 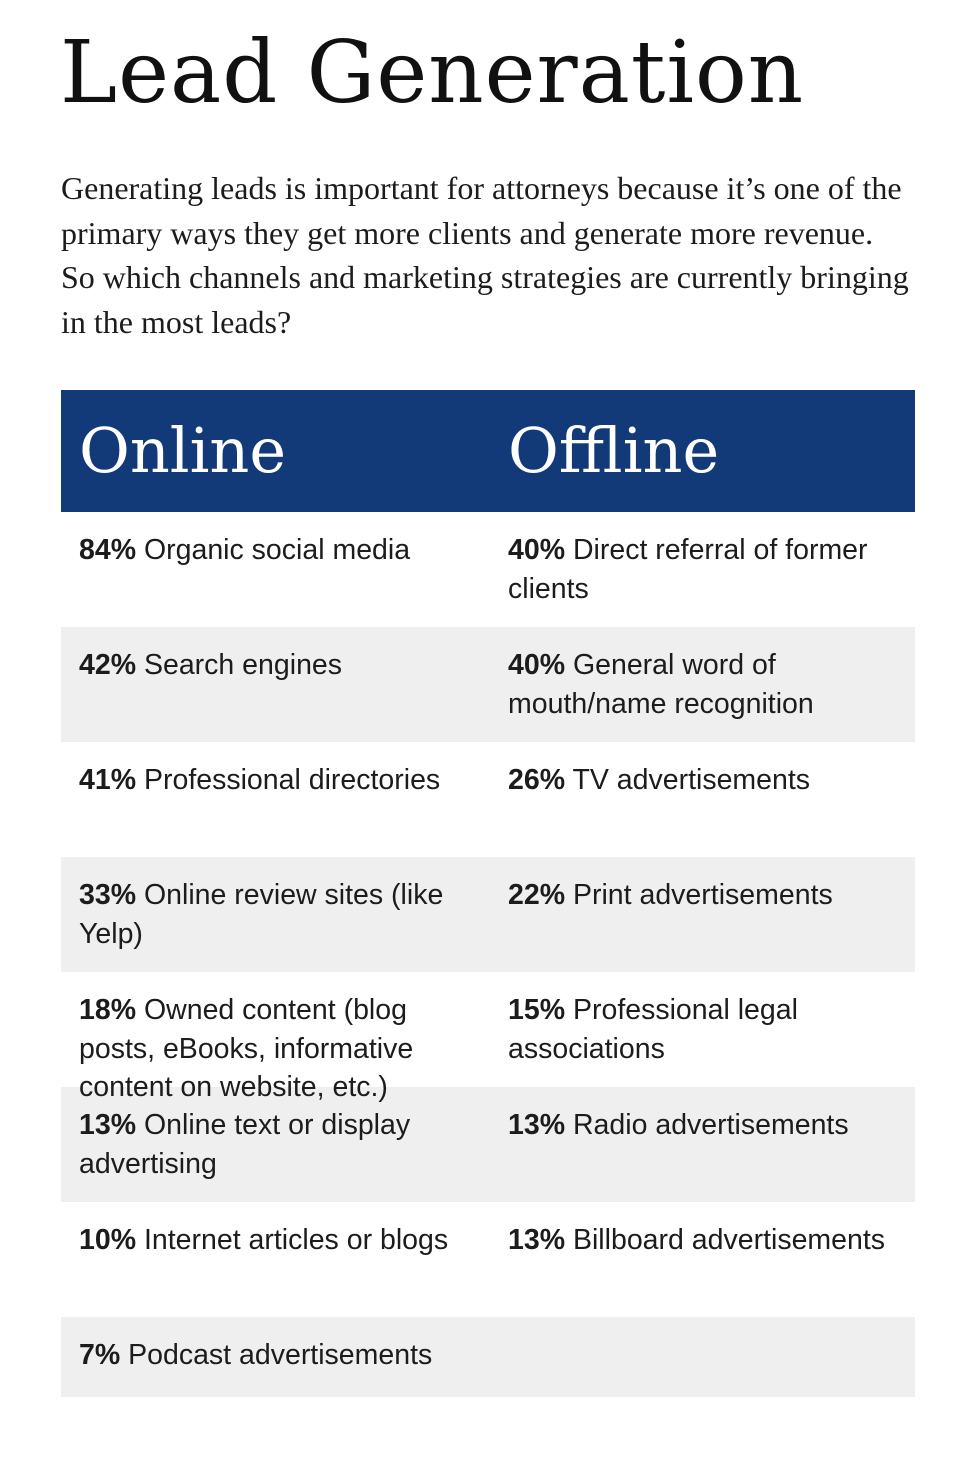 I want to click on online-cell: 33% Online review sites (like Yelp), so click(x=275, y=914).